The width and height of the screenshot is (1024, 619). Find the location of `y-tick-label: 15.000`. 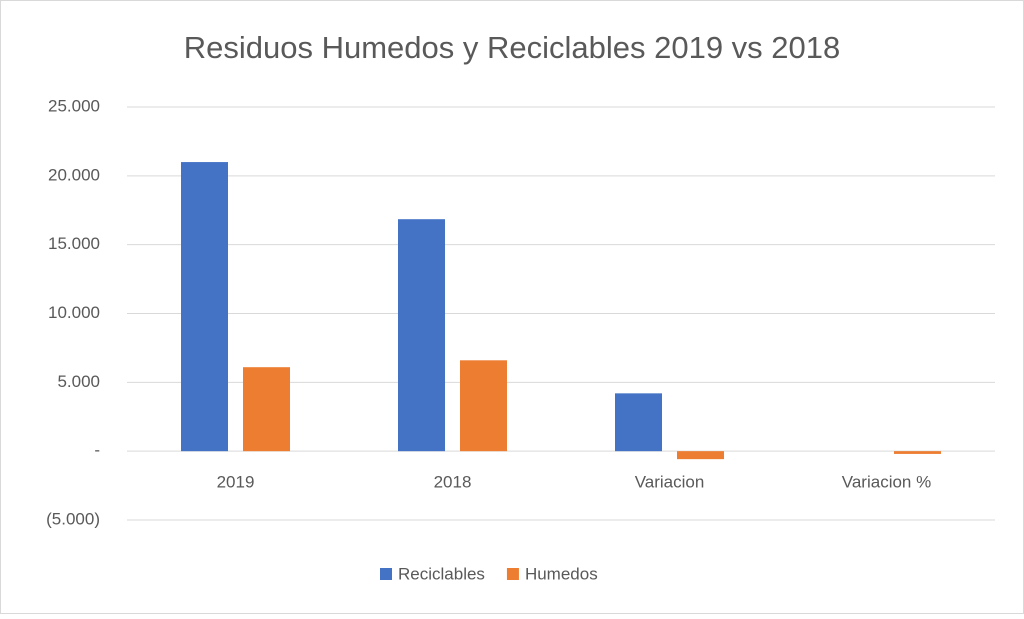

y-tick-label: 15.000 is located at coordinates (74, 243).